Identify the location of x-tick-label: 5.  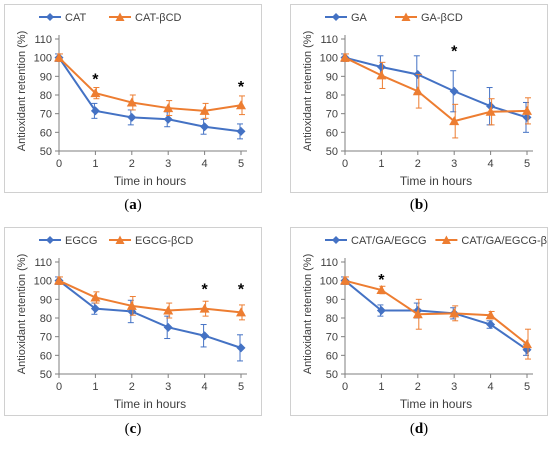
(527, 387).